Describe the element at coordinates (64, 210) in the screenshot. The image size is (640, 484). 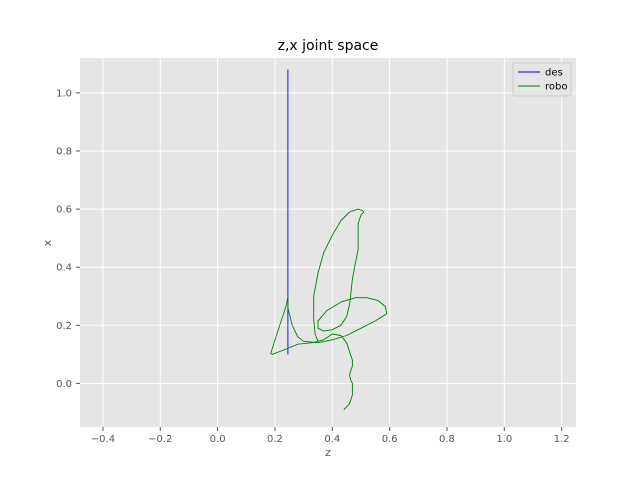
I see `y-tick-label: 0.6` at that location.